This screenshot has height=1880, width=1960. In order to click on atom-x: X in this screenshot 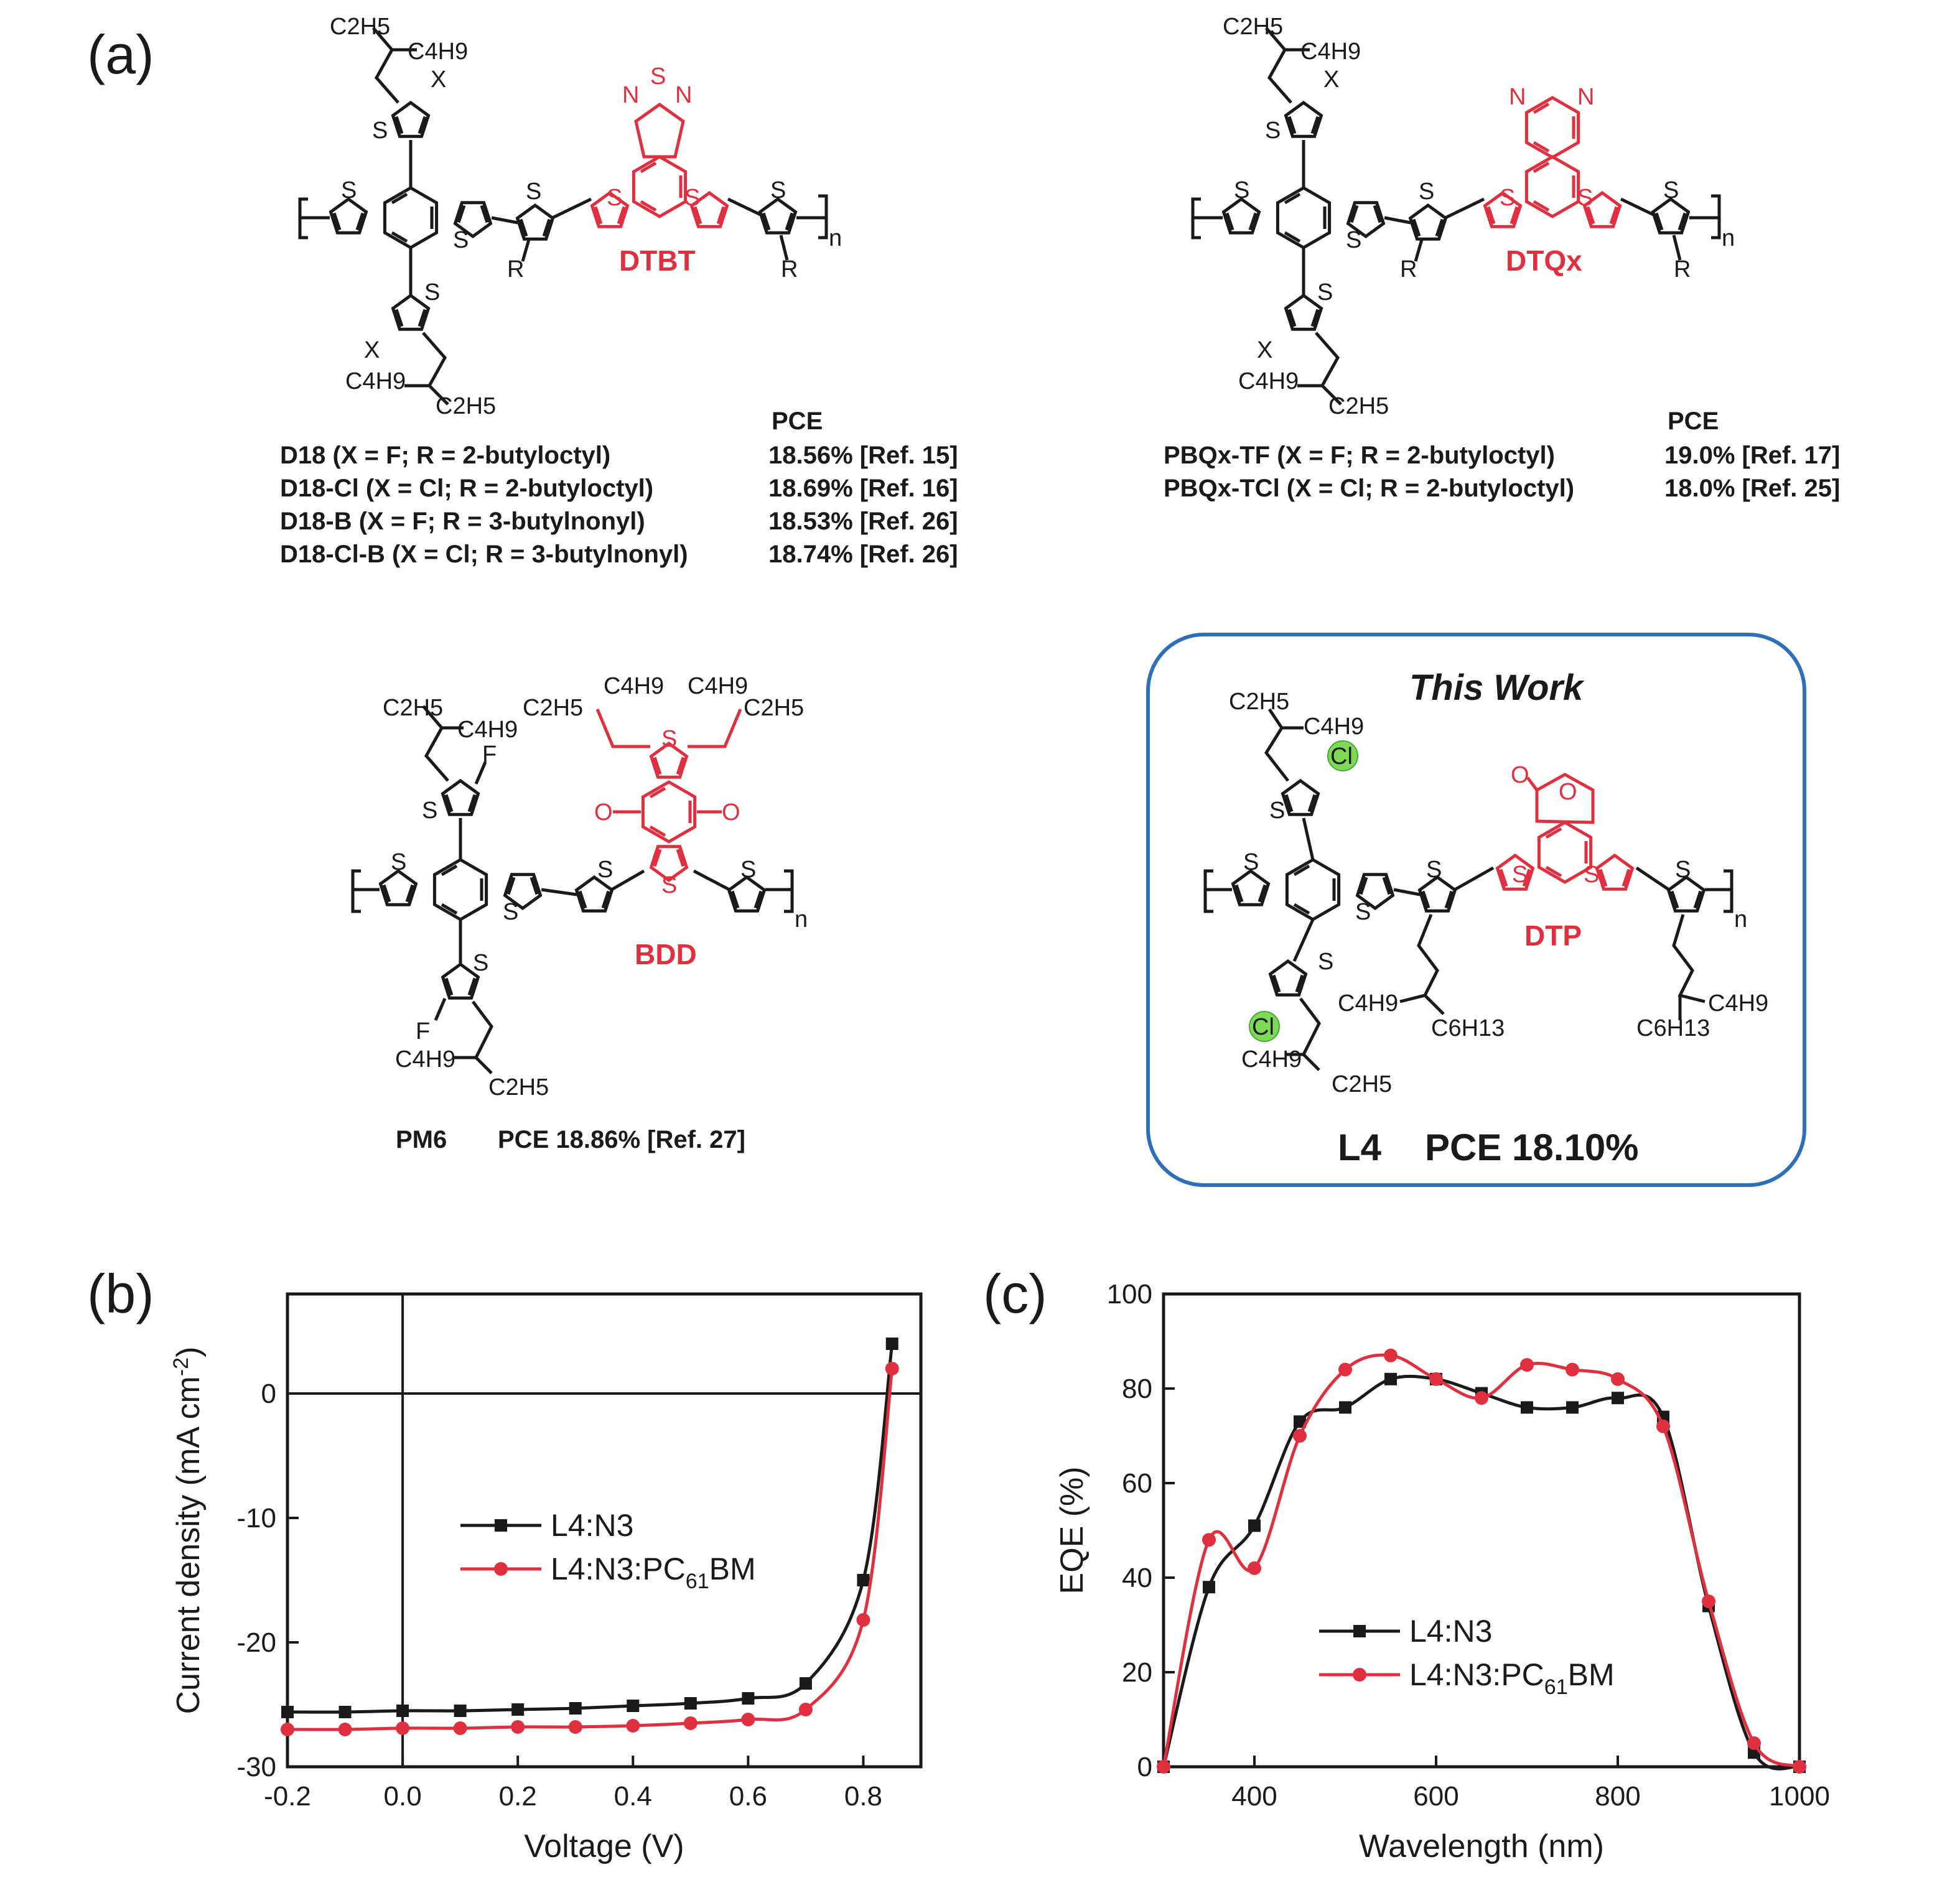, I will do `click(1264, 350)`.